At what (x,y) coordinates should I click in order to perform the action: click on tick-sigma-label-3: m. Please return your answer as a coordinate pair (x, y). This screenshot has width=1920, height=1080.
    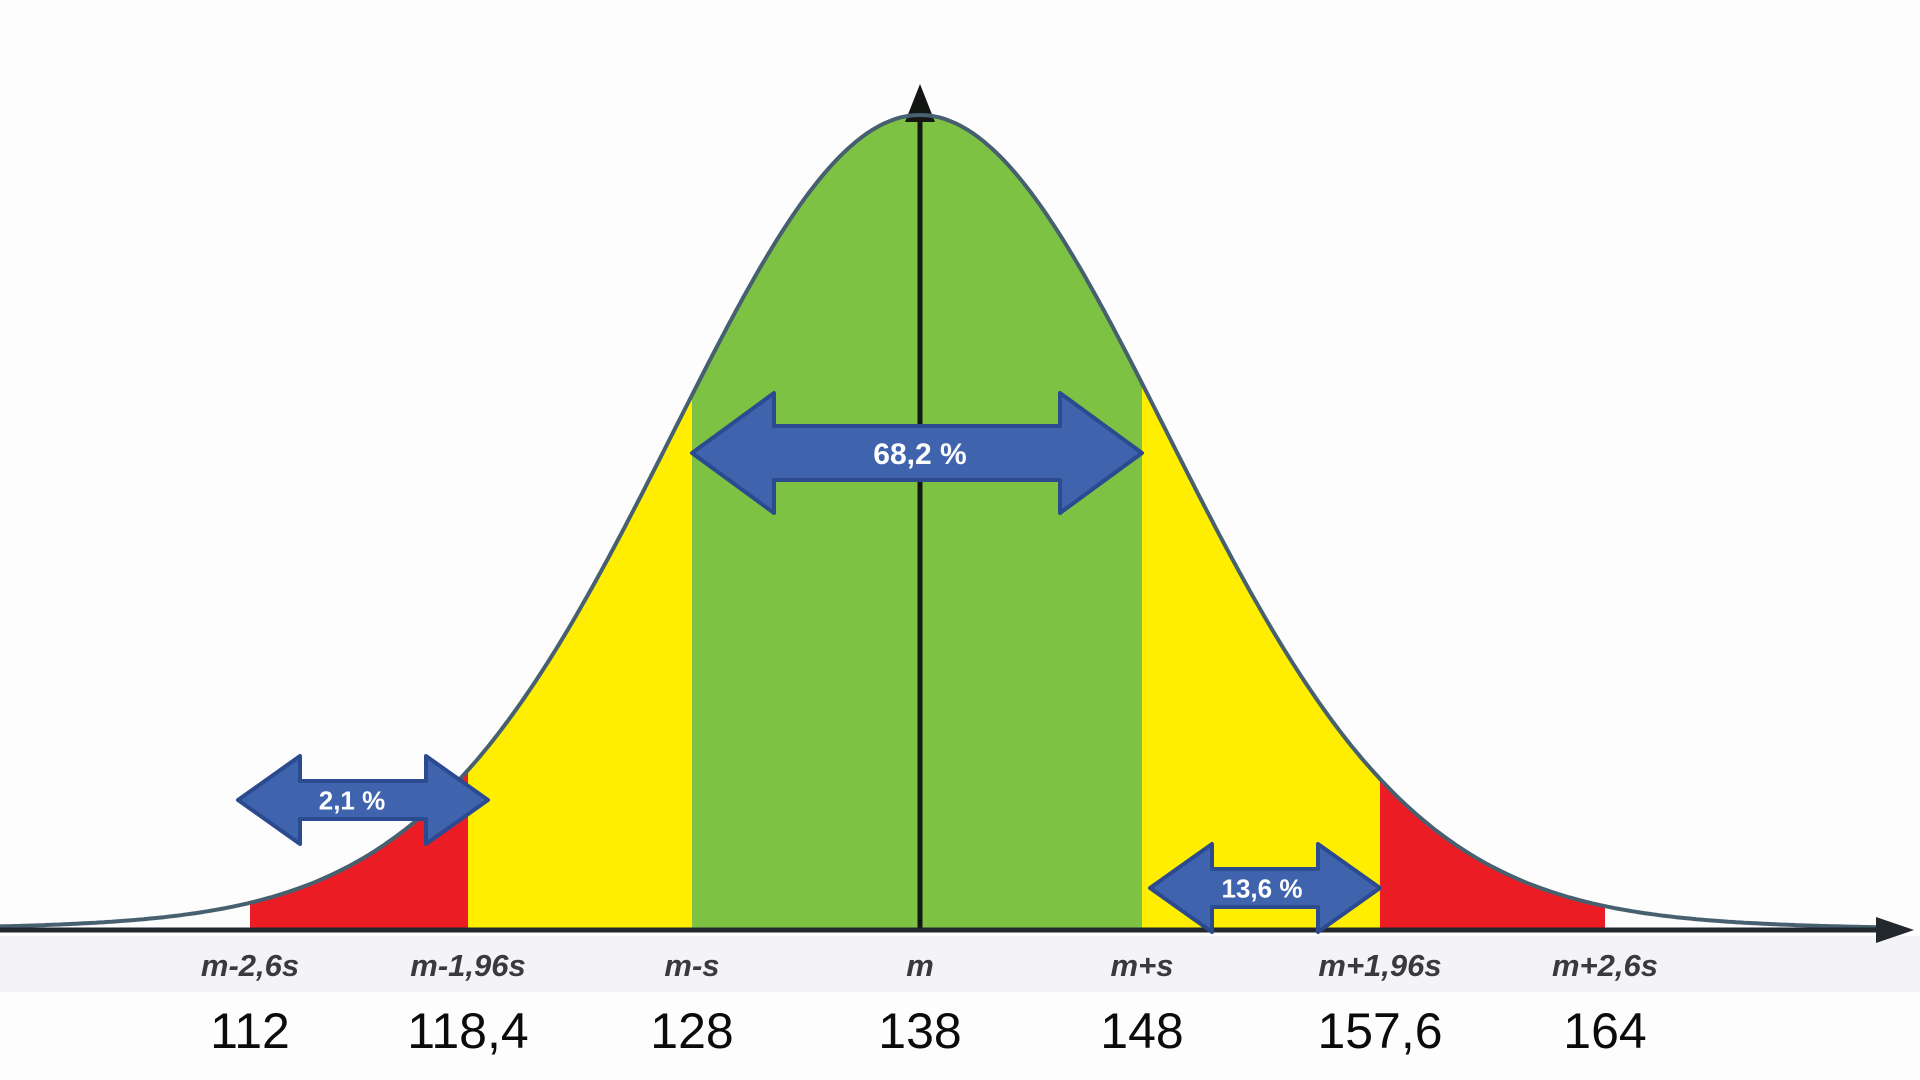
    Looking at the image, I should click on (920, 965).